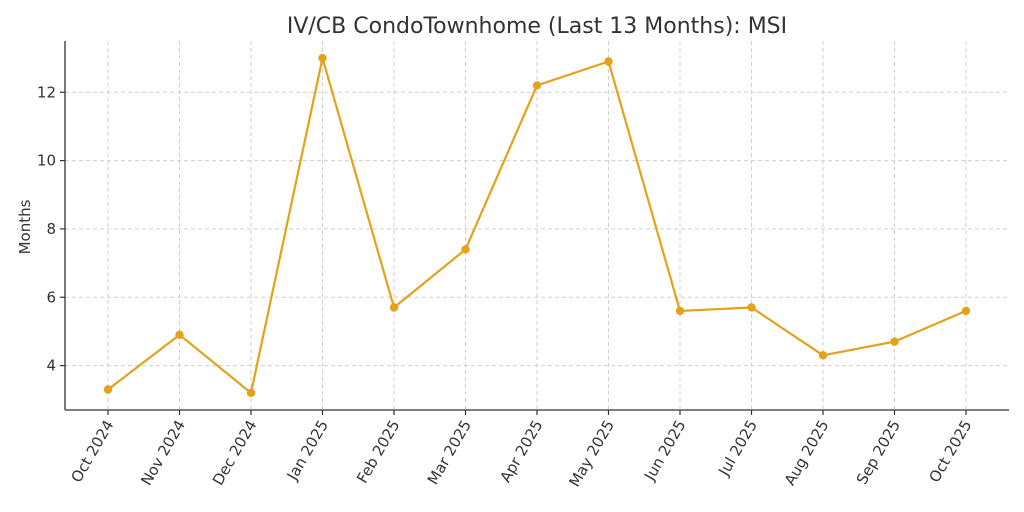 This screenshot has height=512, width=1024. I want to click on y-tick-label: 10, so click(46, 161).